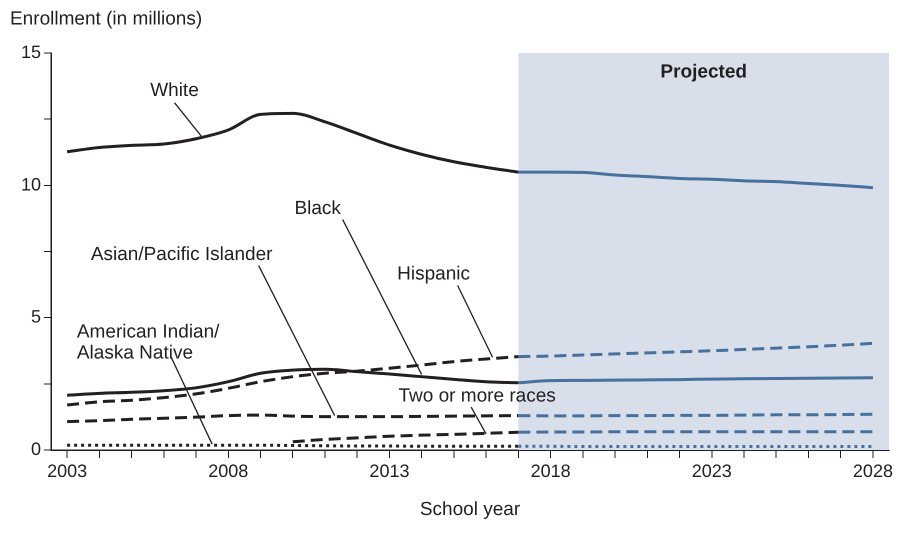  What do you see at coordinates (872, 470) in the screenshot?
I see `x-tick-label: 2028` at bounding box center [872, 470].